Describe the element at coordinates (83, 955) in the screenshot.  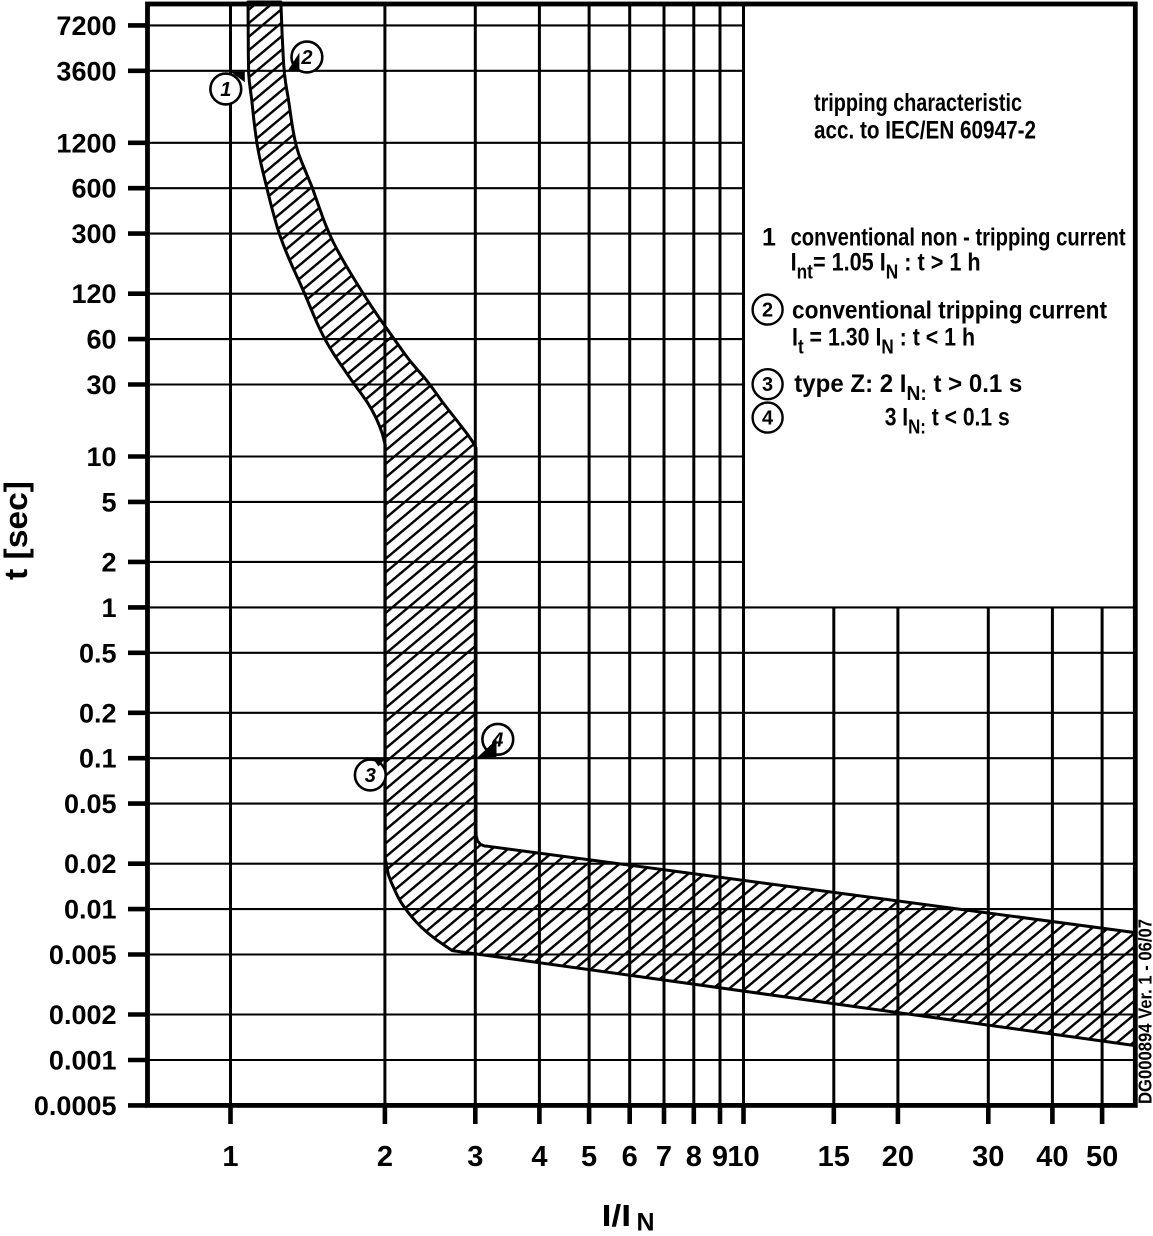
I see `svg-text: 0.005` at that location.